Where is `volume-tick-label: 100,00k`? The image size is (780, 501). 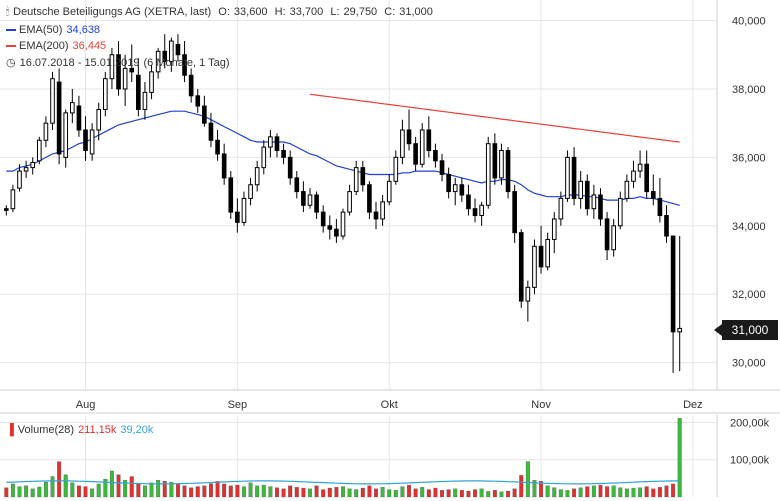 volume-tick-label: 100,00k is located at coordinates (750, 461).